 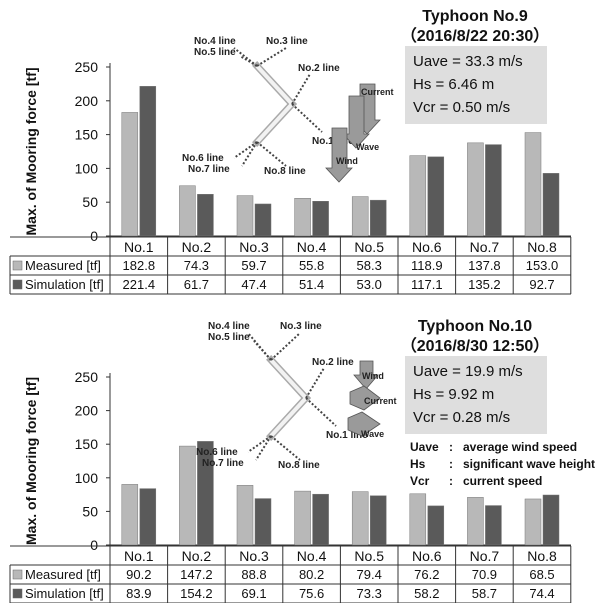 What do you see at coordinates (369, 265) in the screenshot?
I see `data-label: 58.3` at bounding box center [369, 265].